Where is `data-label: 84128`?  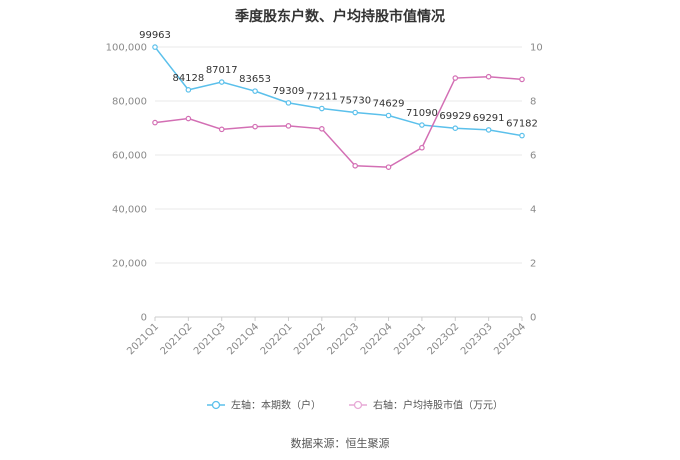 data-label: 84128 is located at coordinates (188, 78).